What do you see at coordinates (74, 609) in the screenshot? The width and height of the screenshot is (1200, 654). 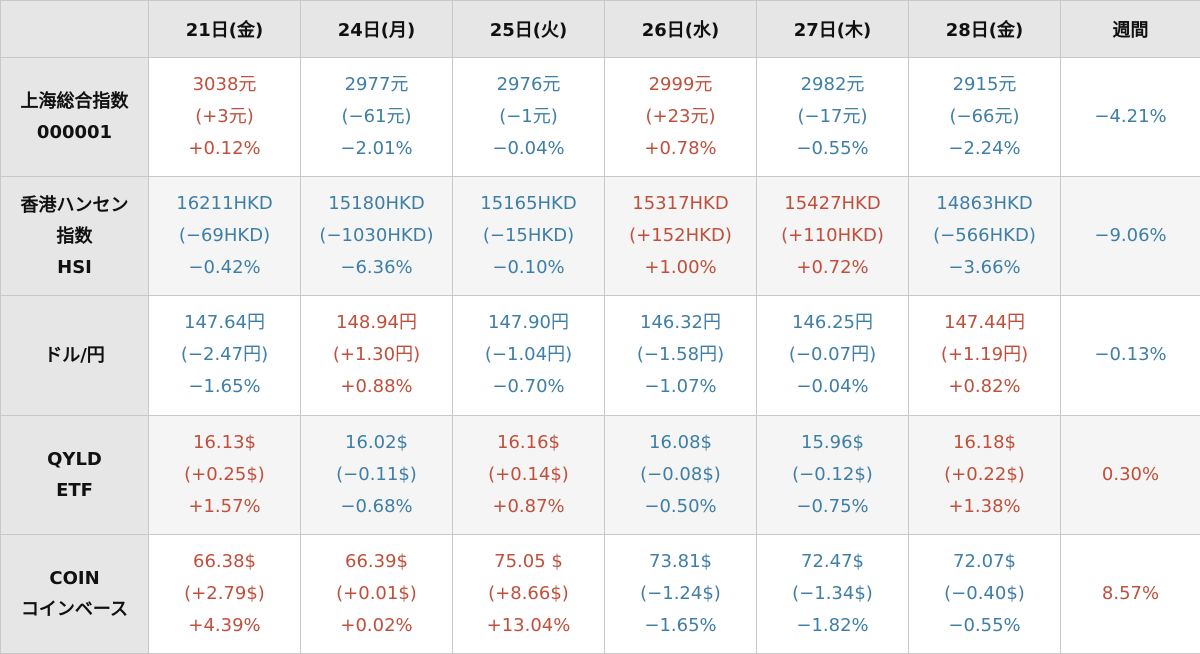 I see `row-label-line: コインベース` at bounding box center [74, 609].